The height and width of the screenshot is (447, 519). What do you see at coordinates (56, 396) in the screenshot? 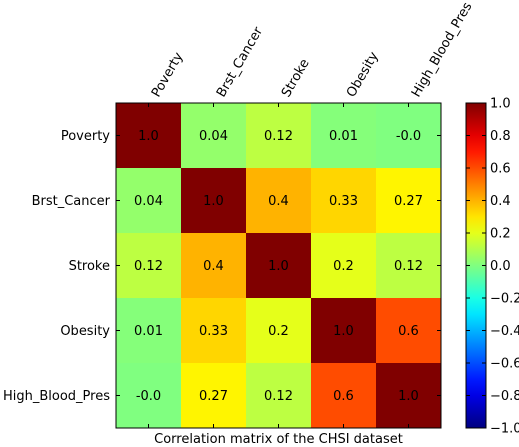
I see `y-tick-label: High_Blood_Pres` at bounding box center [56, 396].